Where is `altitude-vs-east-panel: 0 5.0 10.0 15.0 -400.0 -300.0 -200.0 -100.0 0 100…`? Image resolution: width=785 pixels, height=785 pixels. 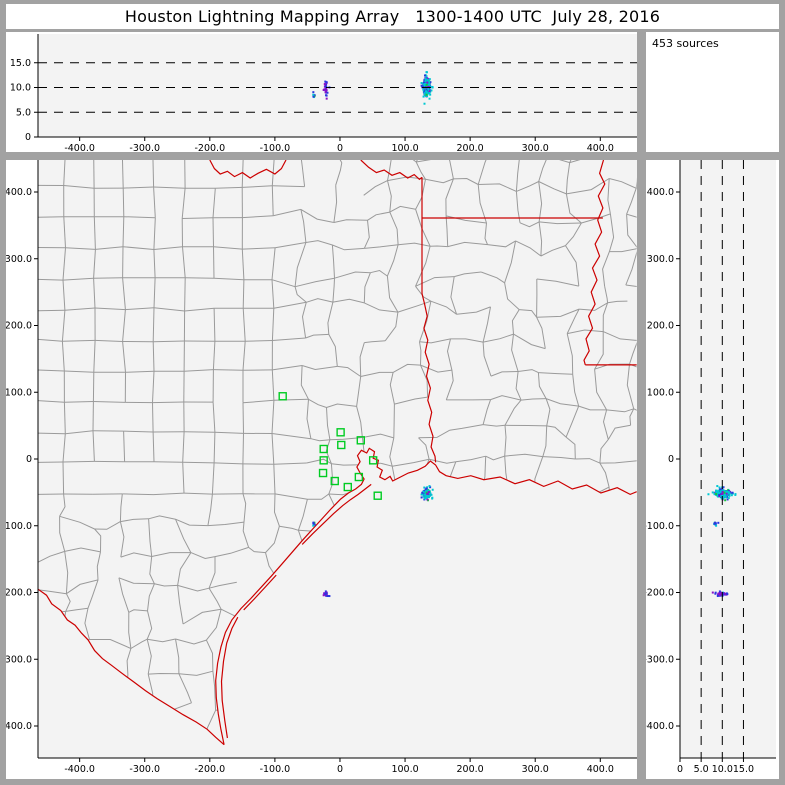 altitude-vs-east-panel: 0 5.0 10.0 15.0 -400.0 -300.0 -200.0 -100.0 0 100… is located at coordinates (321, 92).